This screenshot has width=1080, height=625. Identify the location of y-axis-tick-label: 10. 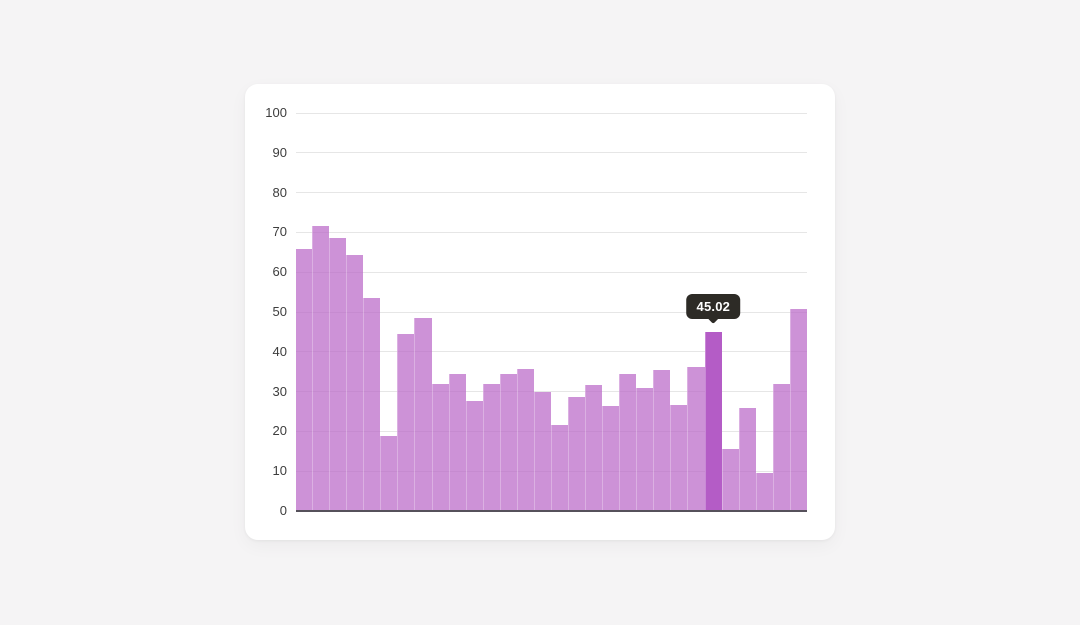
(279, 471).